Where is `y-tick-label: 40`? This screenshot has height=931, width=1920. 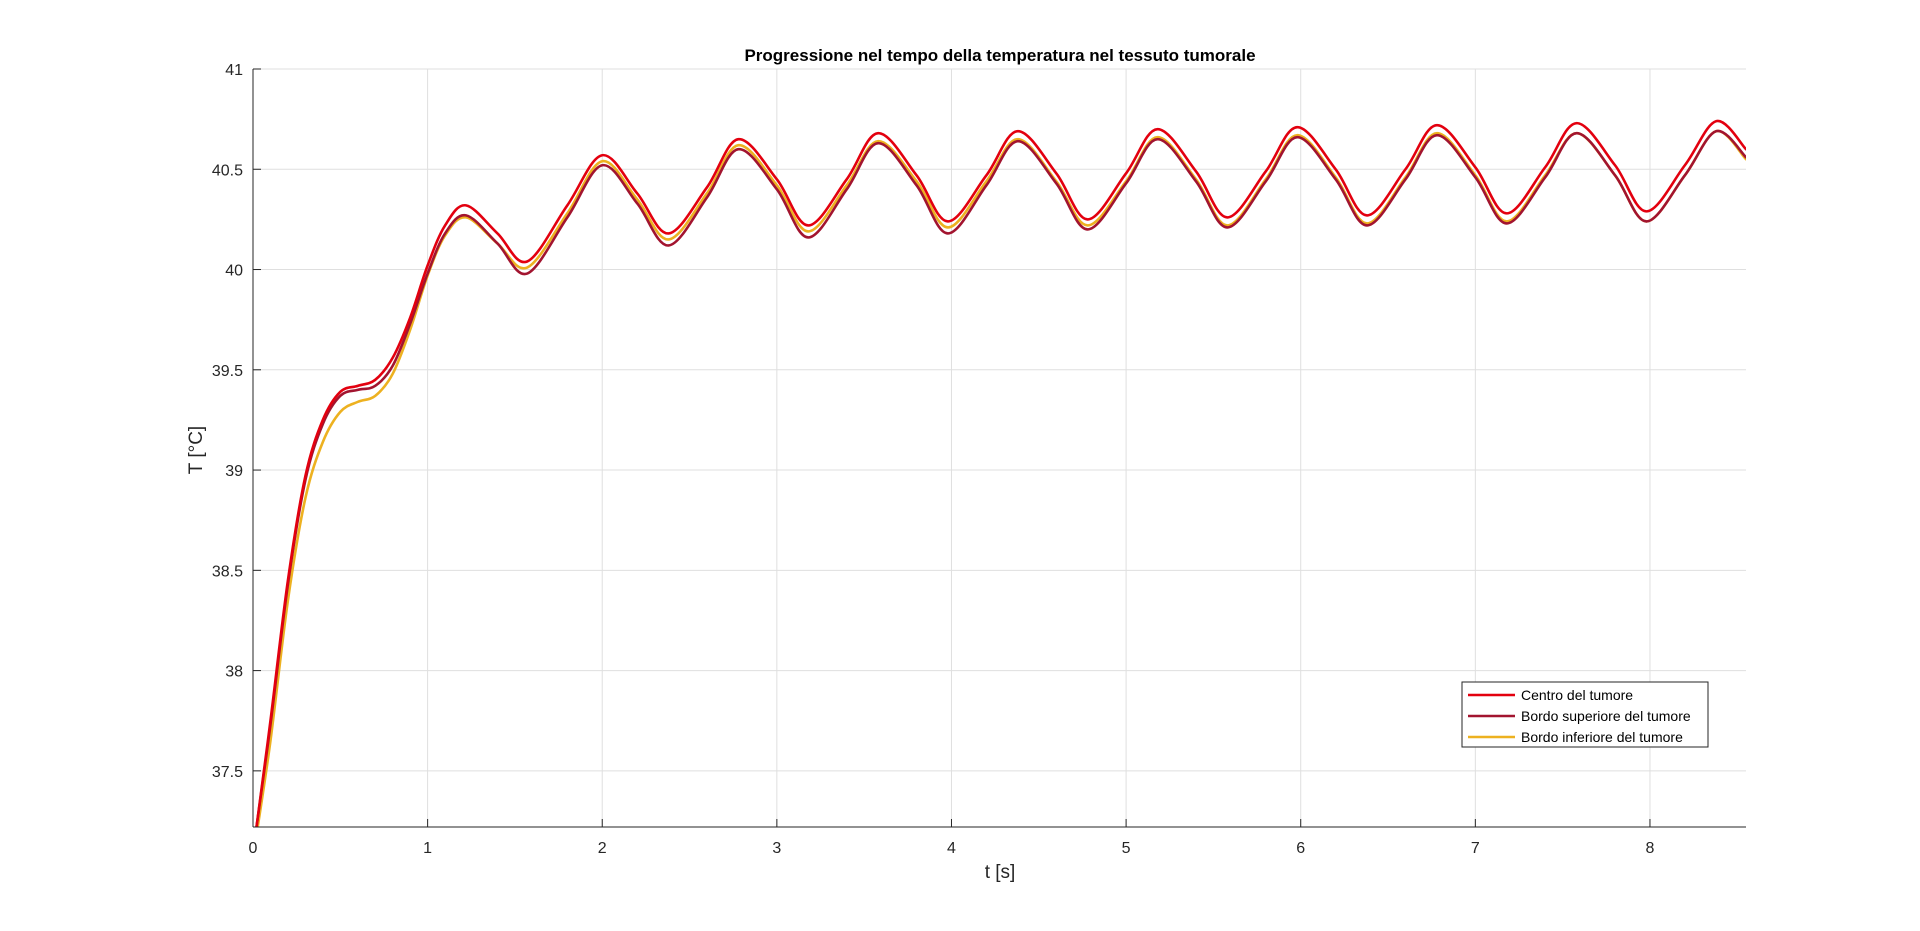 y-tick-label: 40 is located at coordinates (234, 271).